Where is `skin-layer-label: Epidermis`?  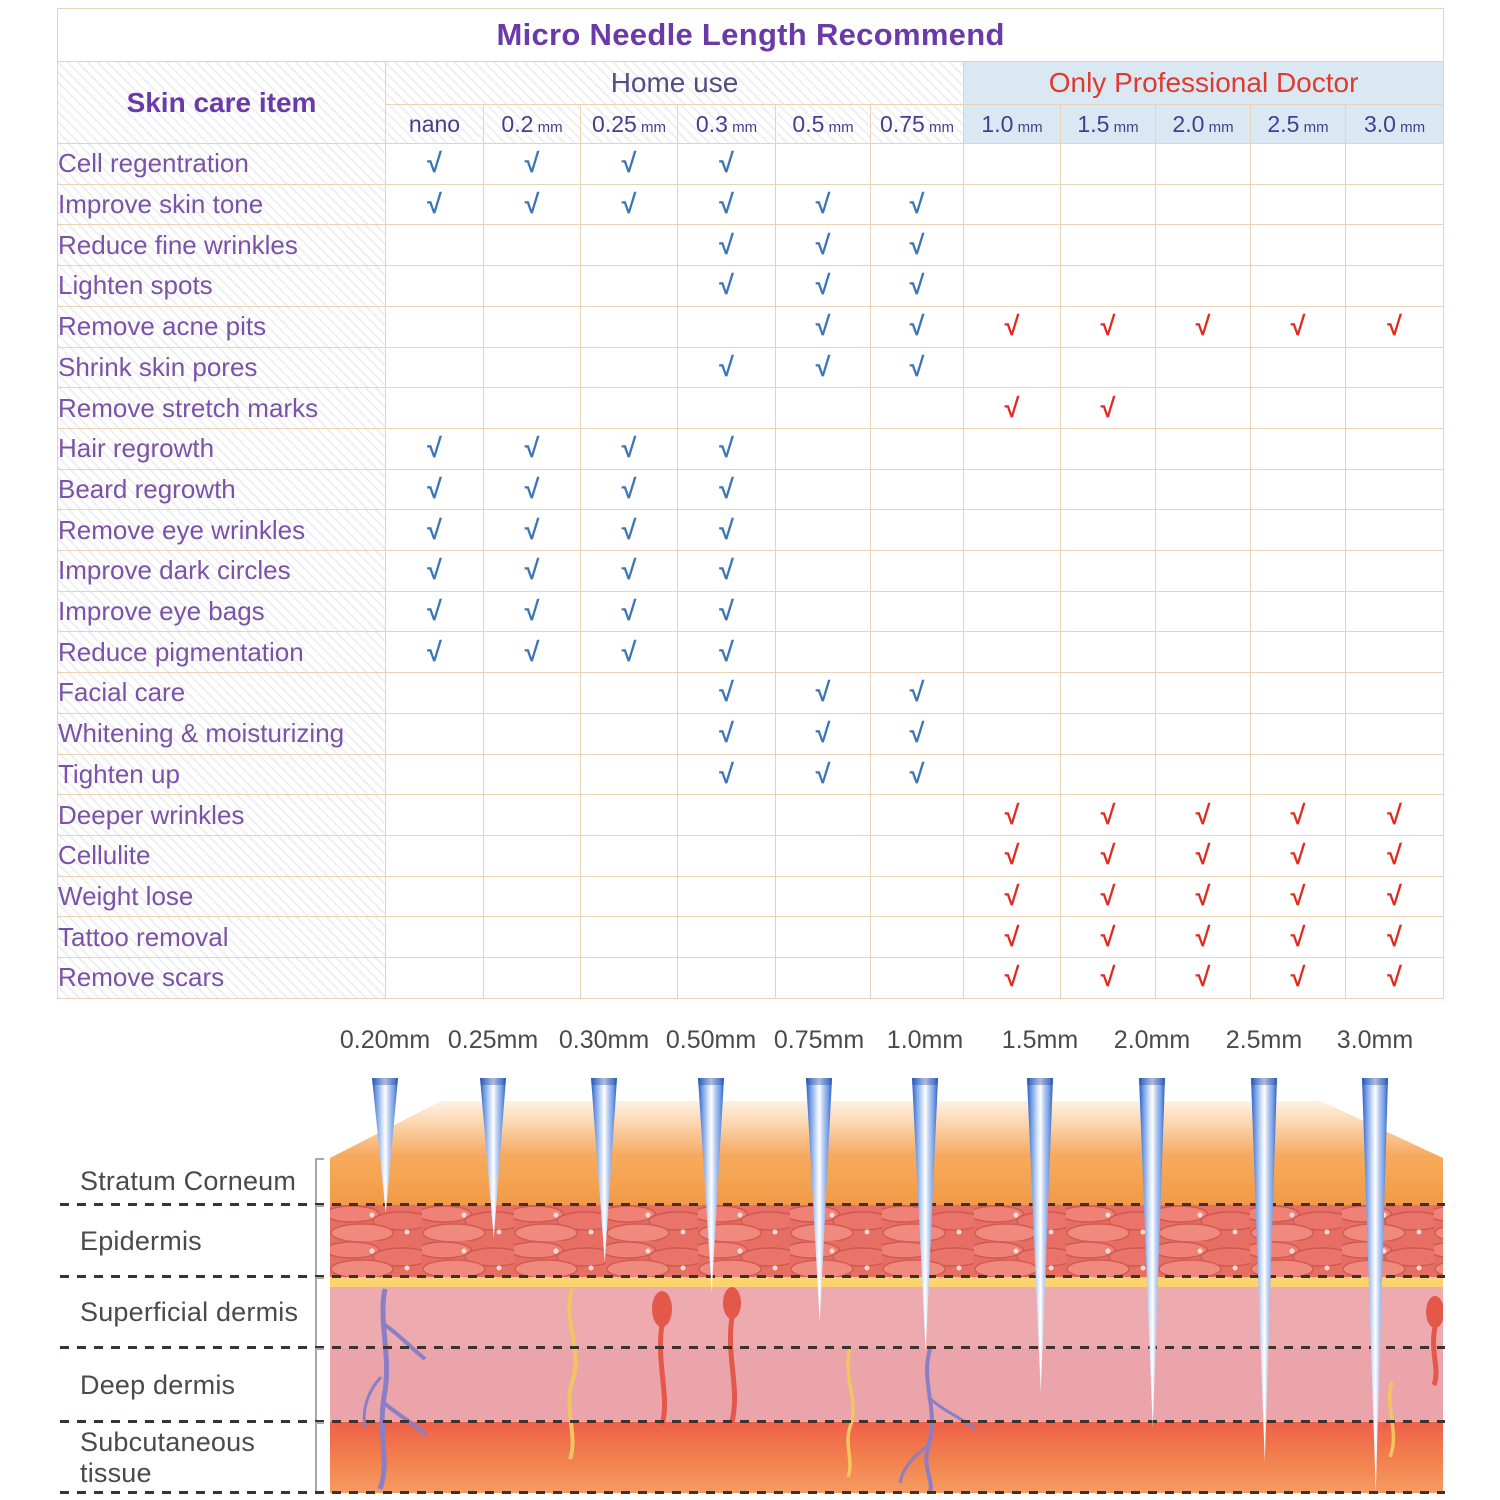
skin-layer-label: Epidermis is located at coordinates (141, 1240).